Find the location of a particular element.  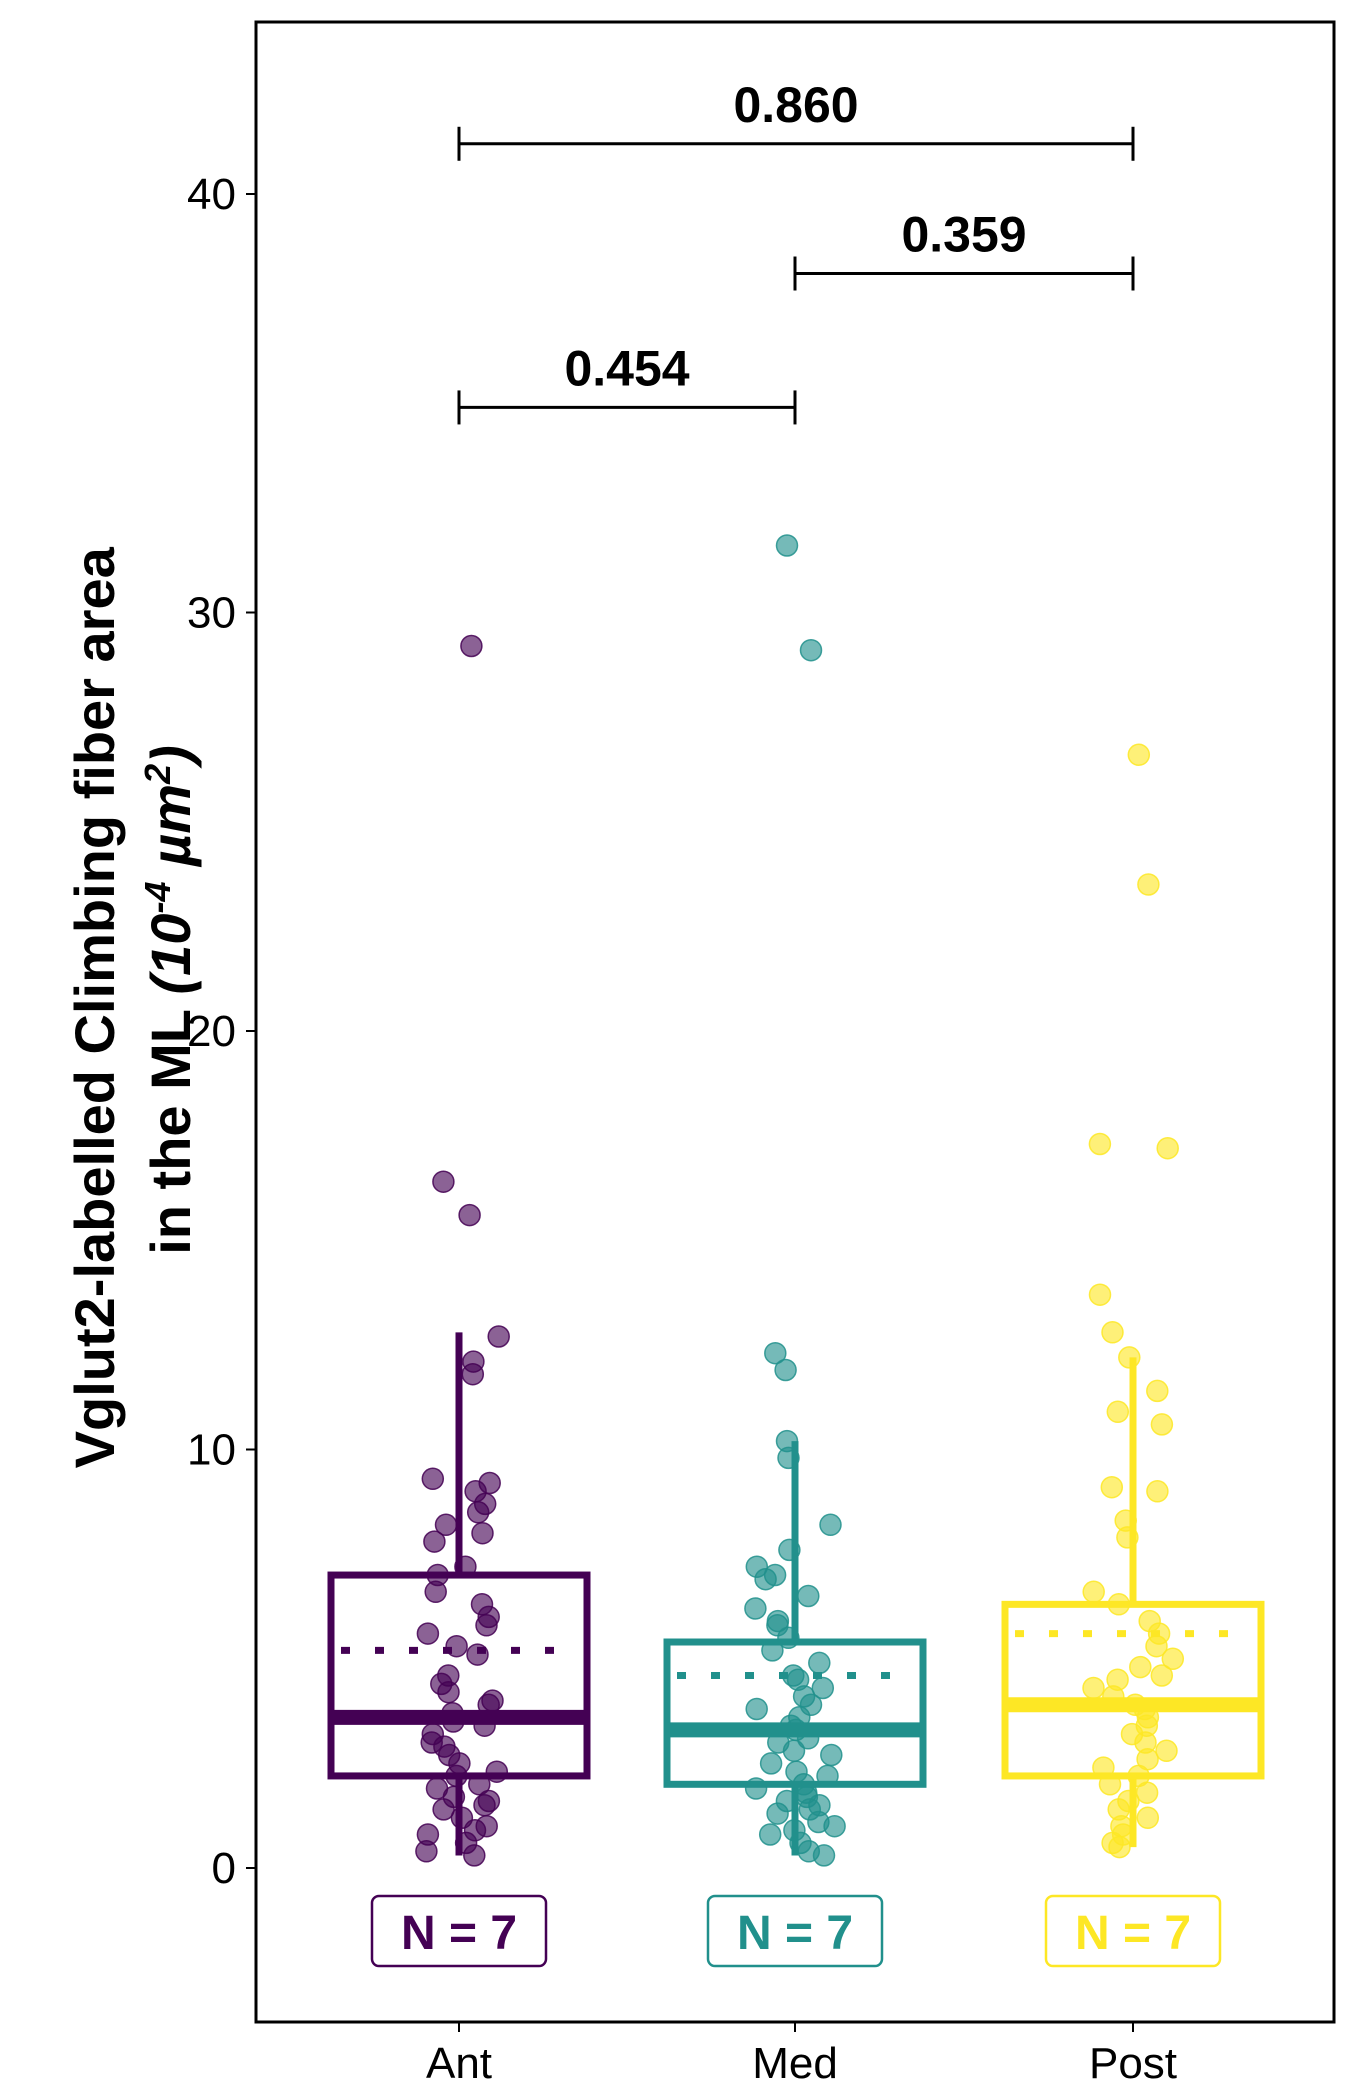

x-axis: Ant Med Post is located at coordinates (801, 2055).